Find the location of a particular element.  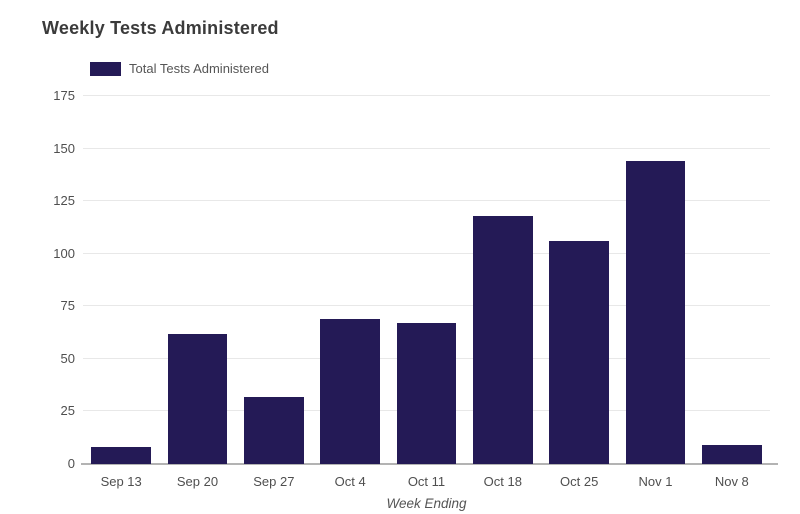

x-tick-label-nov-1: Nov 1 is located at coordinates (655, 481).